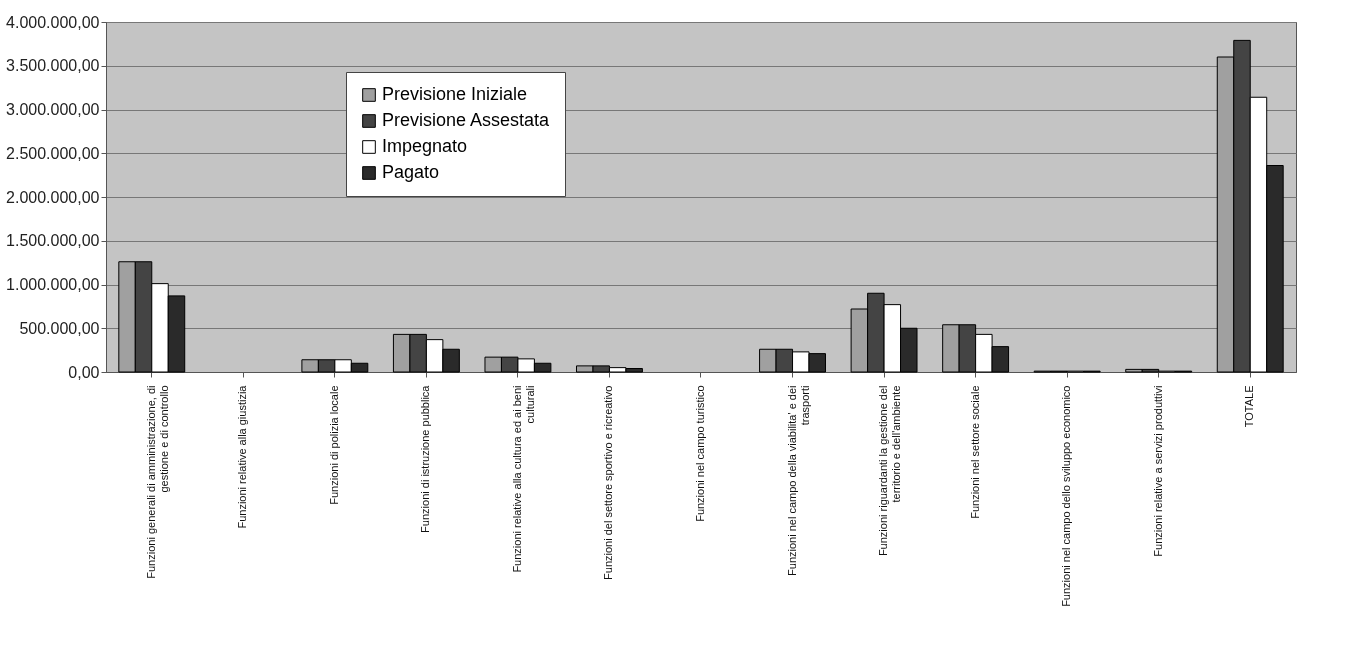 Image resolution: width=1357 pixels, height=667 pixels. What do you see at coordinates (425, 458) in the screenshot?
I see `x-tick-label: Funzioni di istruzione pubblica` at bounding box center [425, 458].